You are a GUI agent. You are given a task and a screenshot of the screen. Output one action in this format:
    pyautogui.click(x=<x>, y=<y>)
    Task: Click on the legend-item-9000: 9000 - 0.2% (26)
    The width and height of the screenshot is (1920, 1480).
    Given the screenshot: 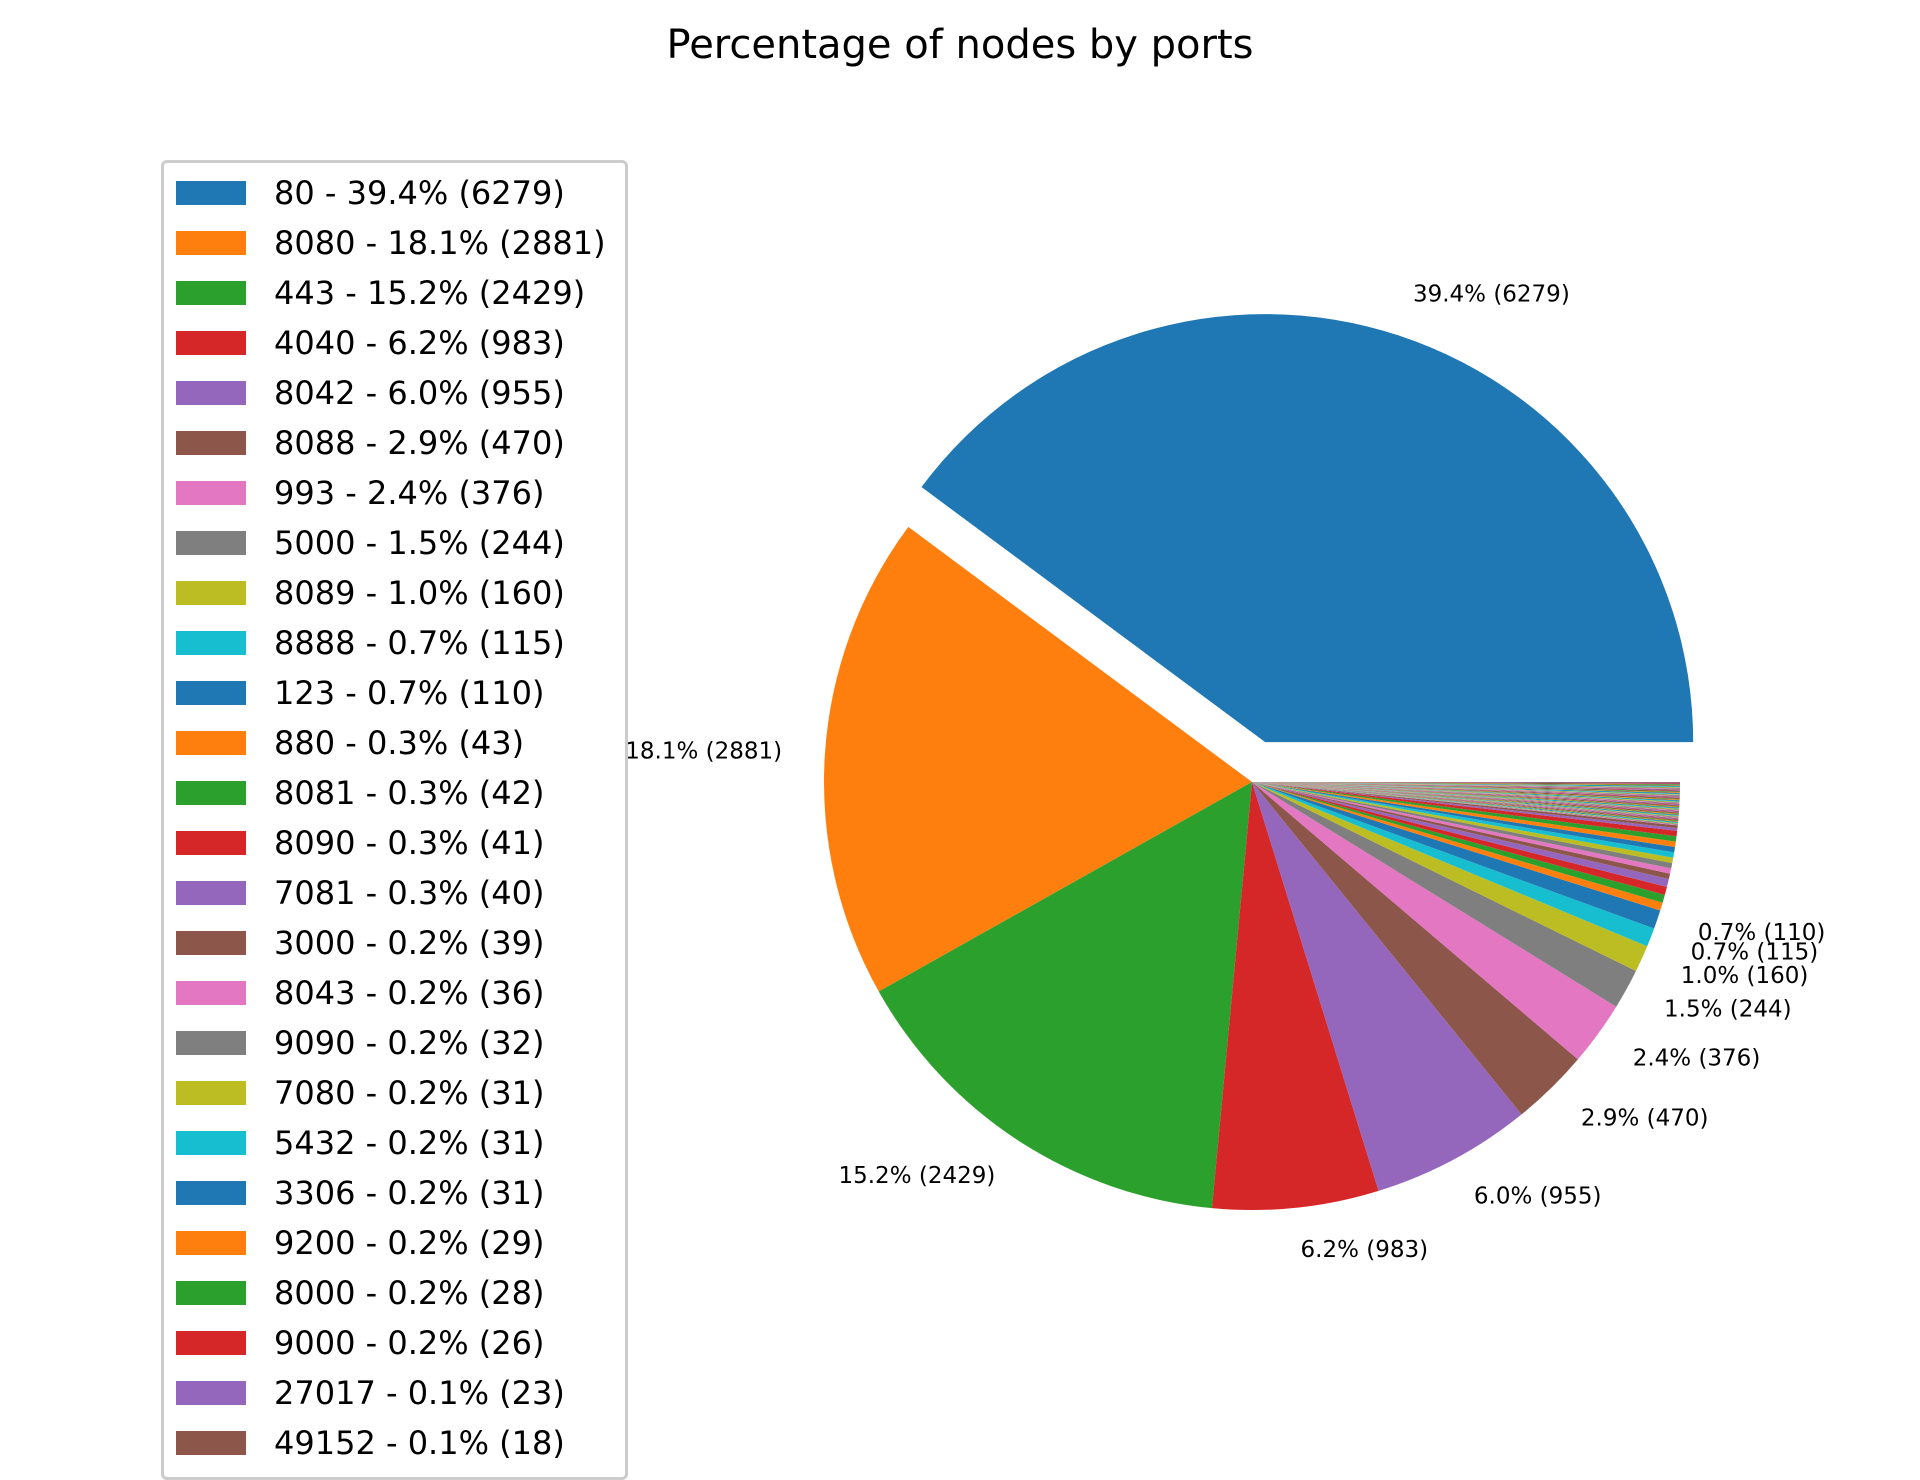 What is the action you would take?
    pyautogui.click(x=360, y=1343)
    